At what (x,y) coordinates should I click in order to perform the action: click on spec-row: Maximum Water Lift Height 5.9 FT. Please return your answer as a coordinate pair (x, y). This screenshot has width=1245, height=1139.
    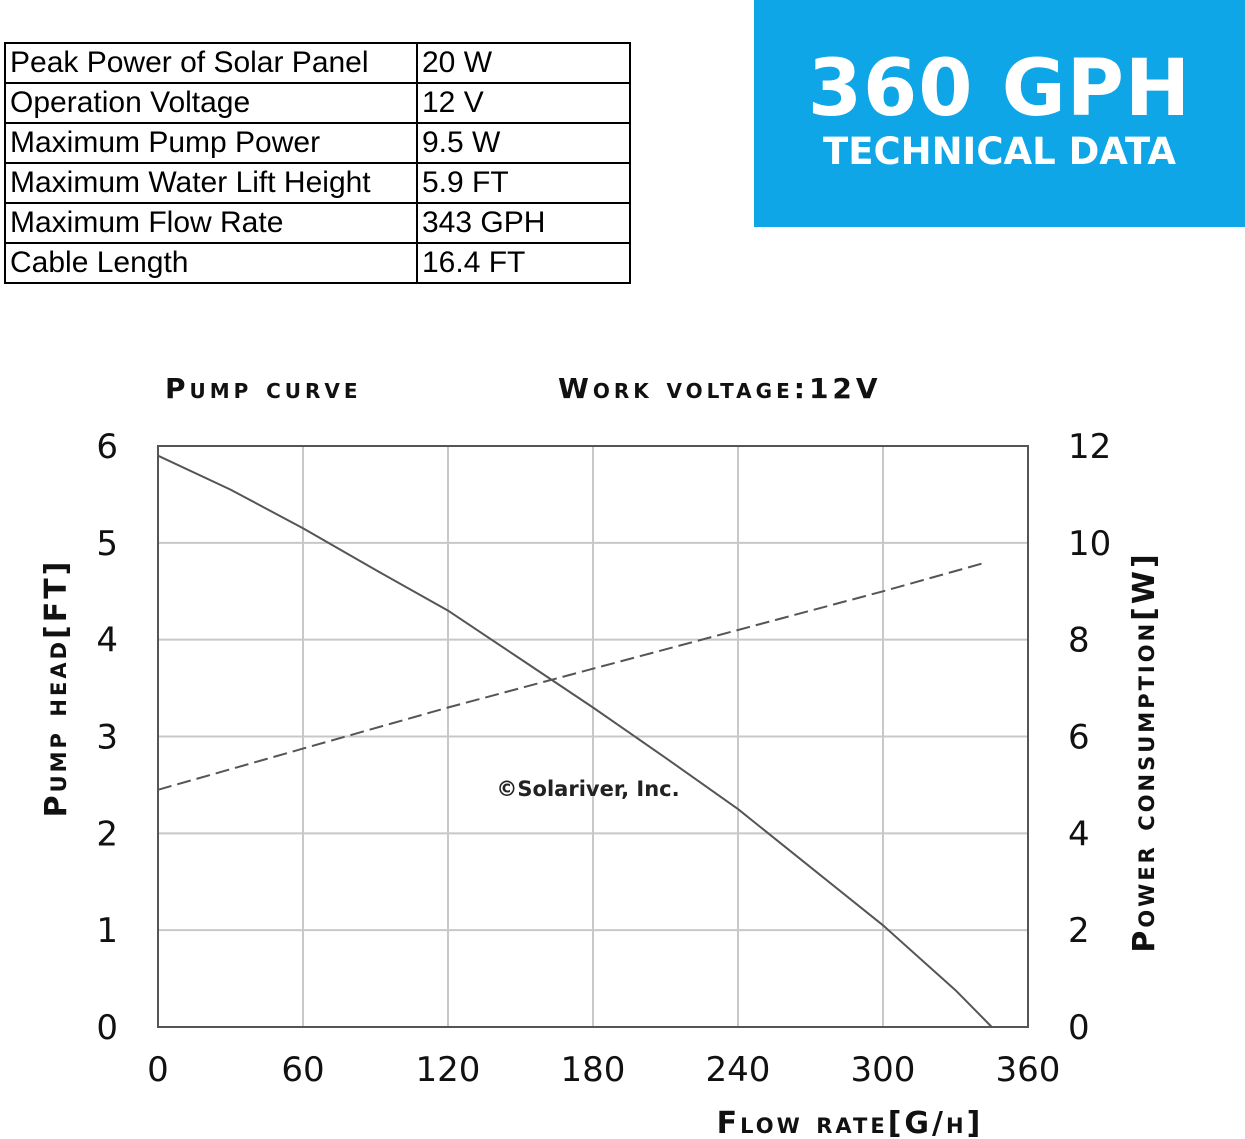
    Looking at the image, I should click on (317, 183).